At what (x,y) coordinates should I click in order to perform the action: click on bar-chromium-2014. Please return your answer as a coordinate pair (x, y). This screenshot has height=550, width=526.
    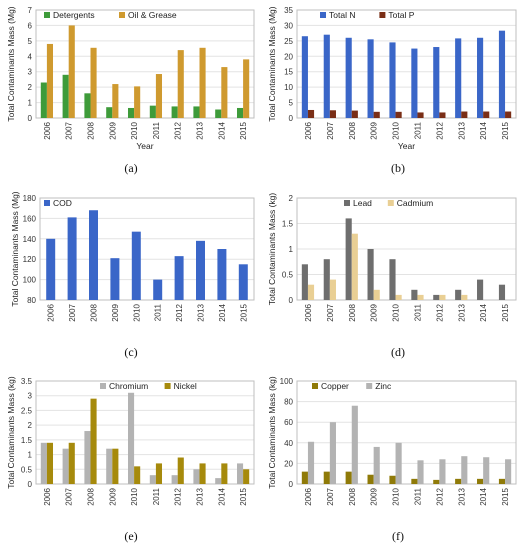
    Looking at the image, I should click on (218, 481).